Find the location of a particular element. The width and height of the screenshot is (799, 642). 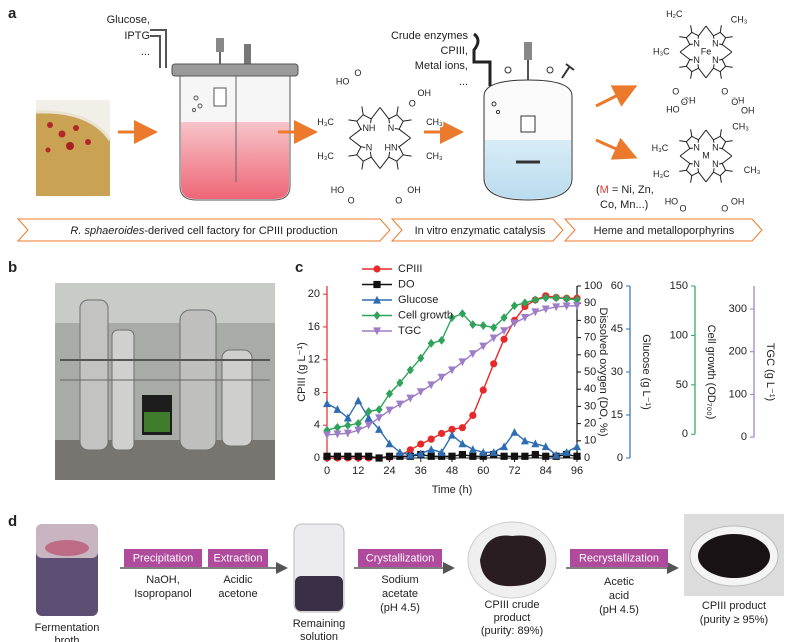

reagent: Acetic is located at coordinates (619, 582).